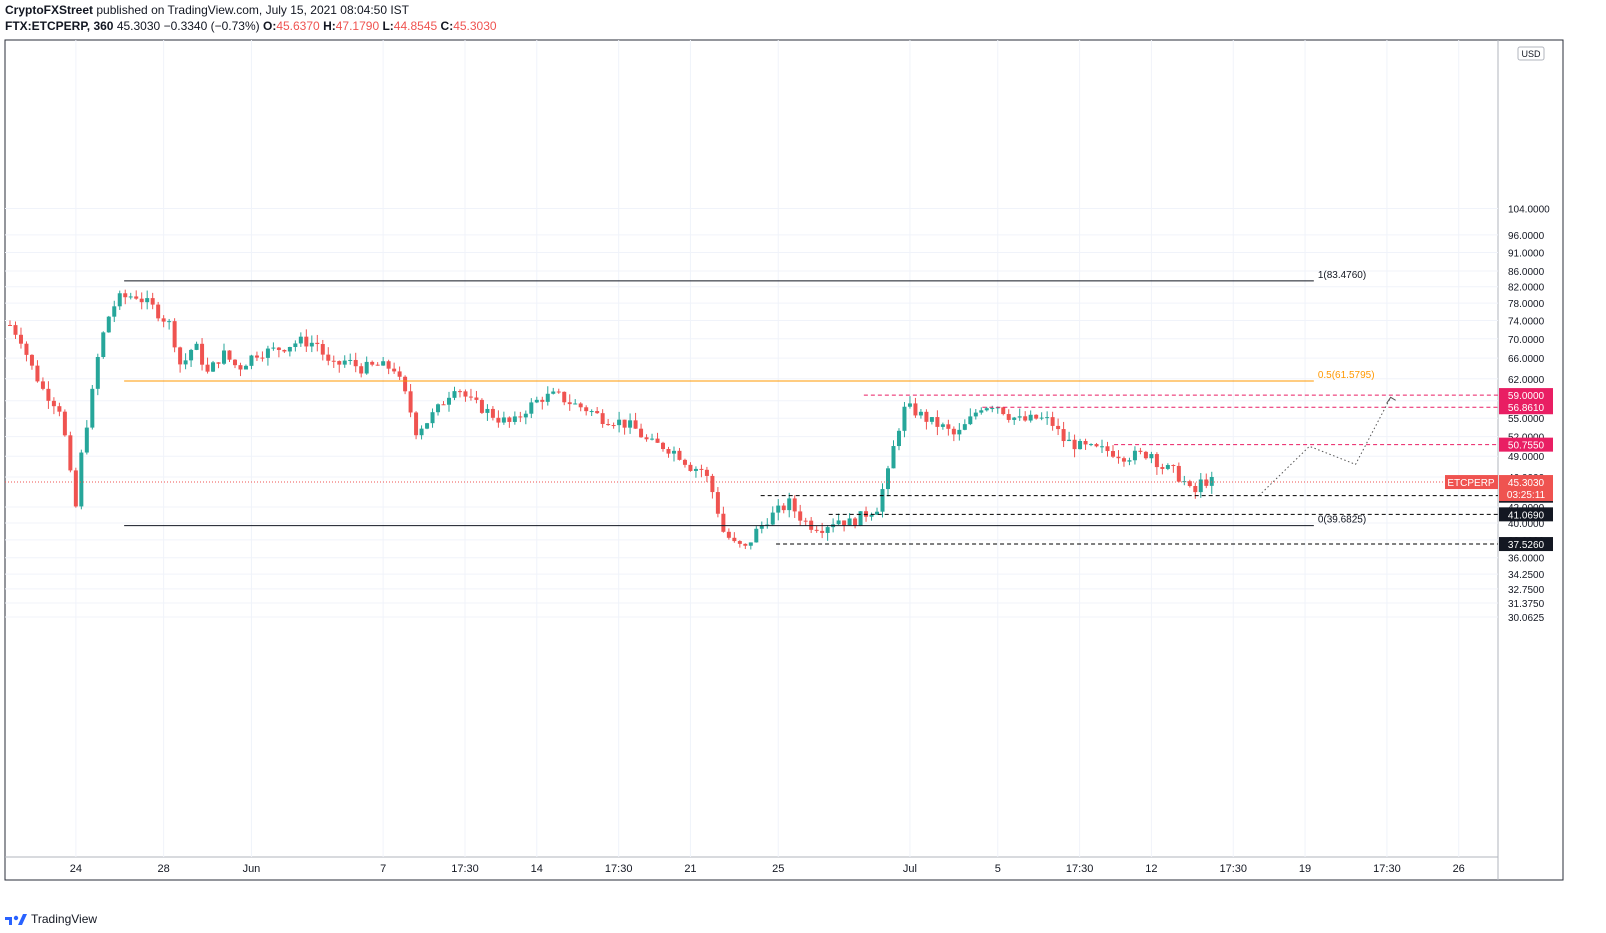 This screenshot has width=1606, height=933. Describe the element at coordinates (1526, 495) in the screenshot. I see `countdown-label: 03:25:11` at that location.